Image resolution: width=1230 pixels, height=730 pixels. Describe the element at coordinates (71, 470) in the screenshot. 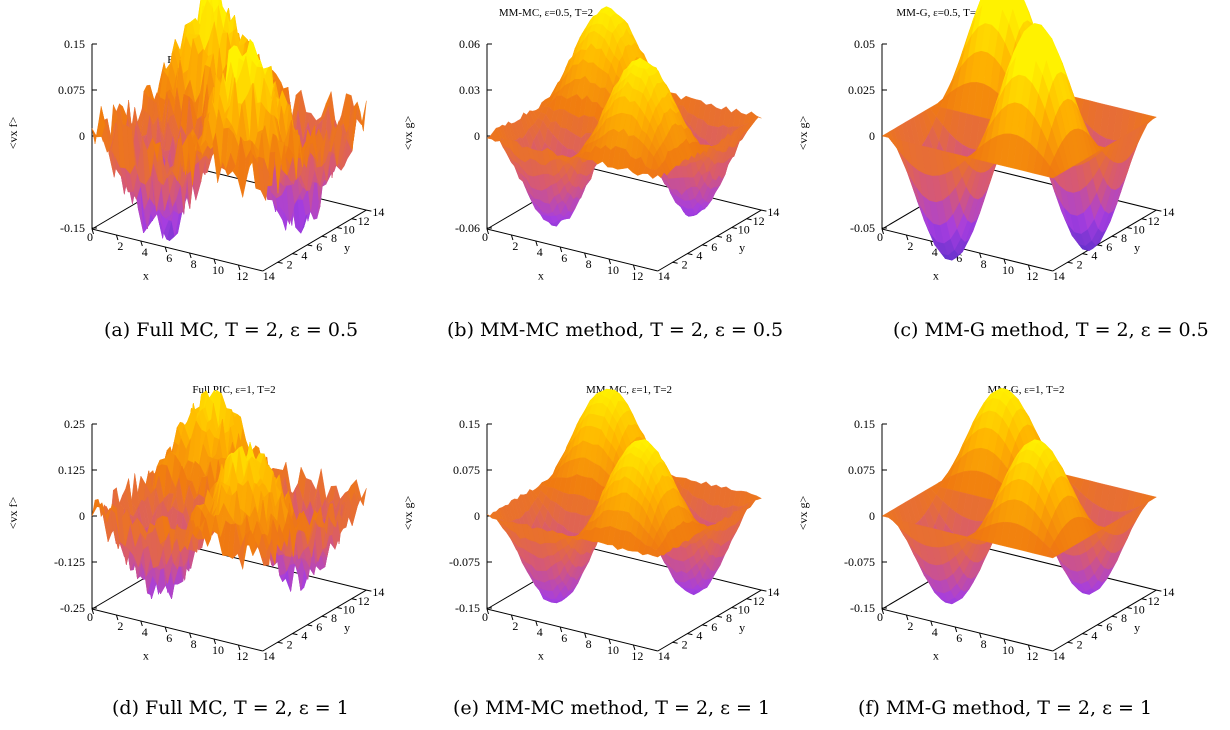

I see `z-tick-label: 0.125` at that location.